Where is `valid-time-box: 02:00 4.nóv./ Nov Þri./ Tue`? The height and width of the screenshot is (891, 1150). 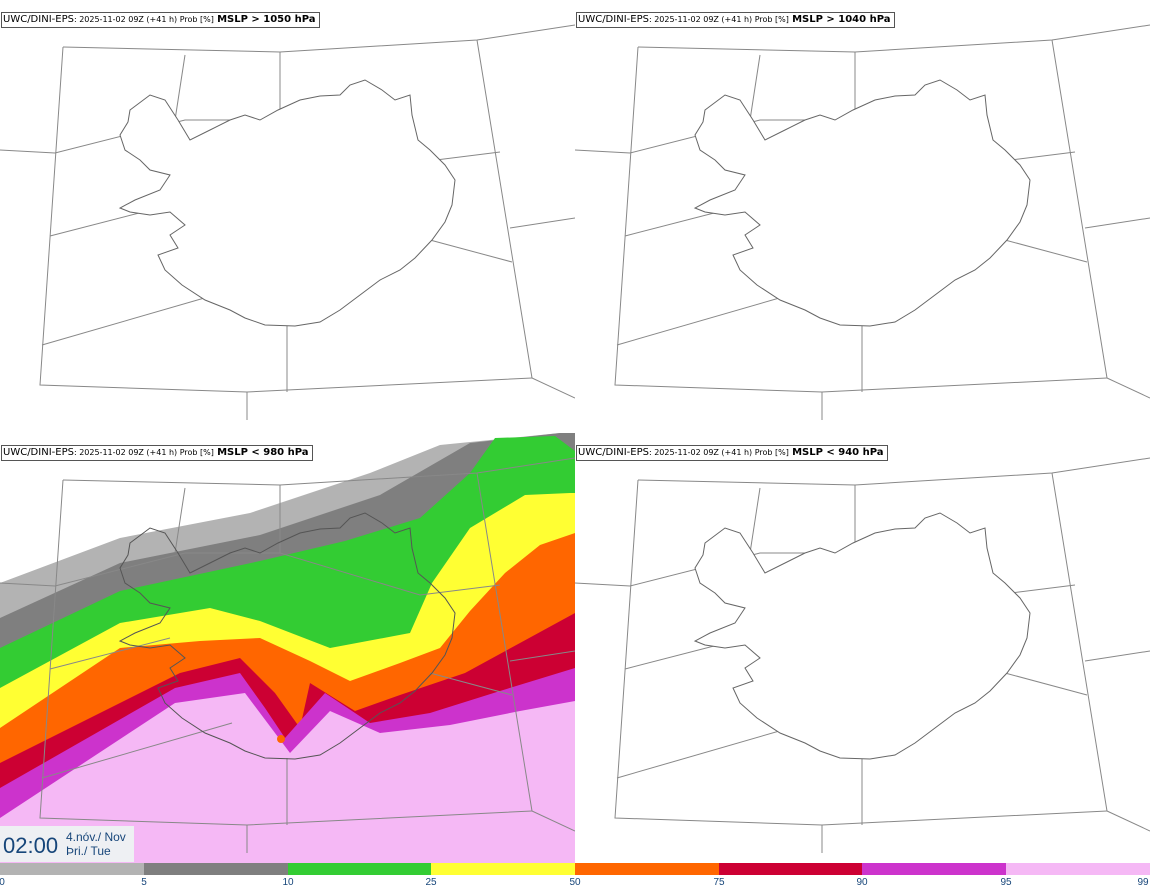 valid-time-box: 02:00 4.nóv./ Nov Þri./ Tue is located at coordinates (67, 844).